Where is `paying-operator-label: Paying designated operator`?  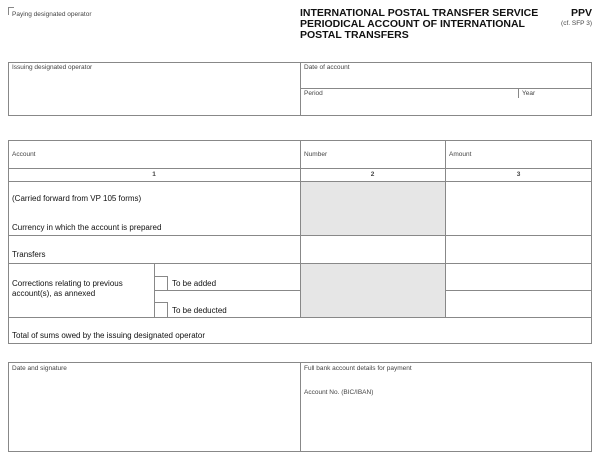 paying-operator-label: Paying designated operator is located at coordinates (52, 14).